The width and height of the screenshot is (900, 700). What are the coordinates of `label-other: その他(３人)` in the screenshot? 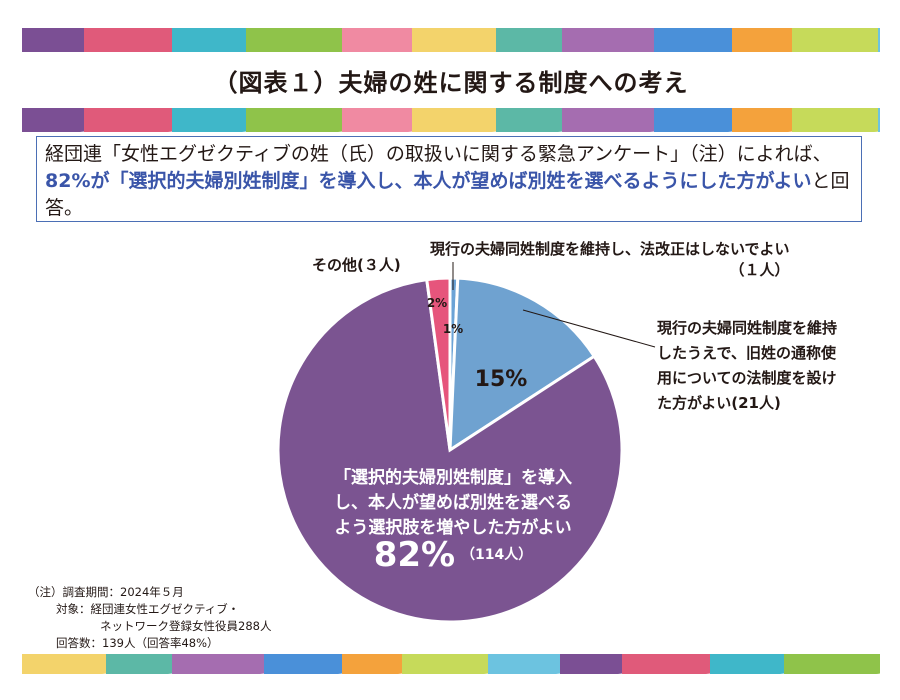 It's located at (356, 265).